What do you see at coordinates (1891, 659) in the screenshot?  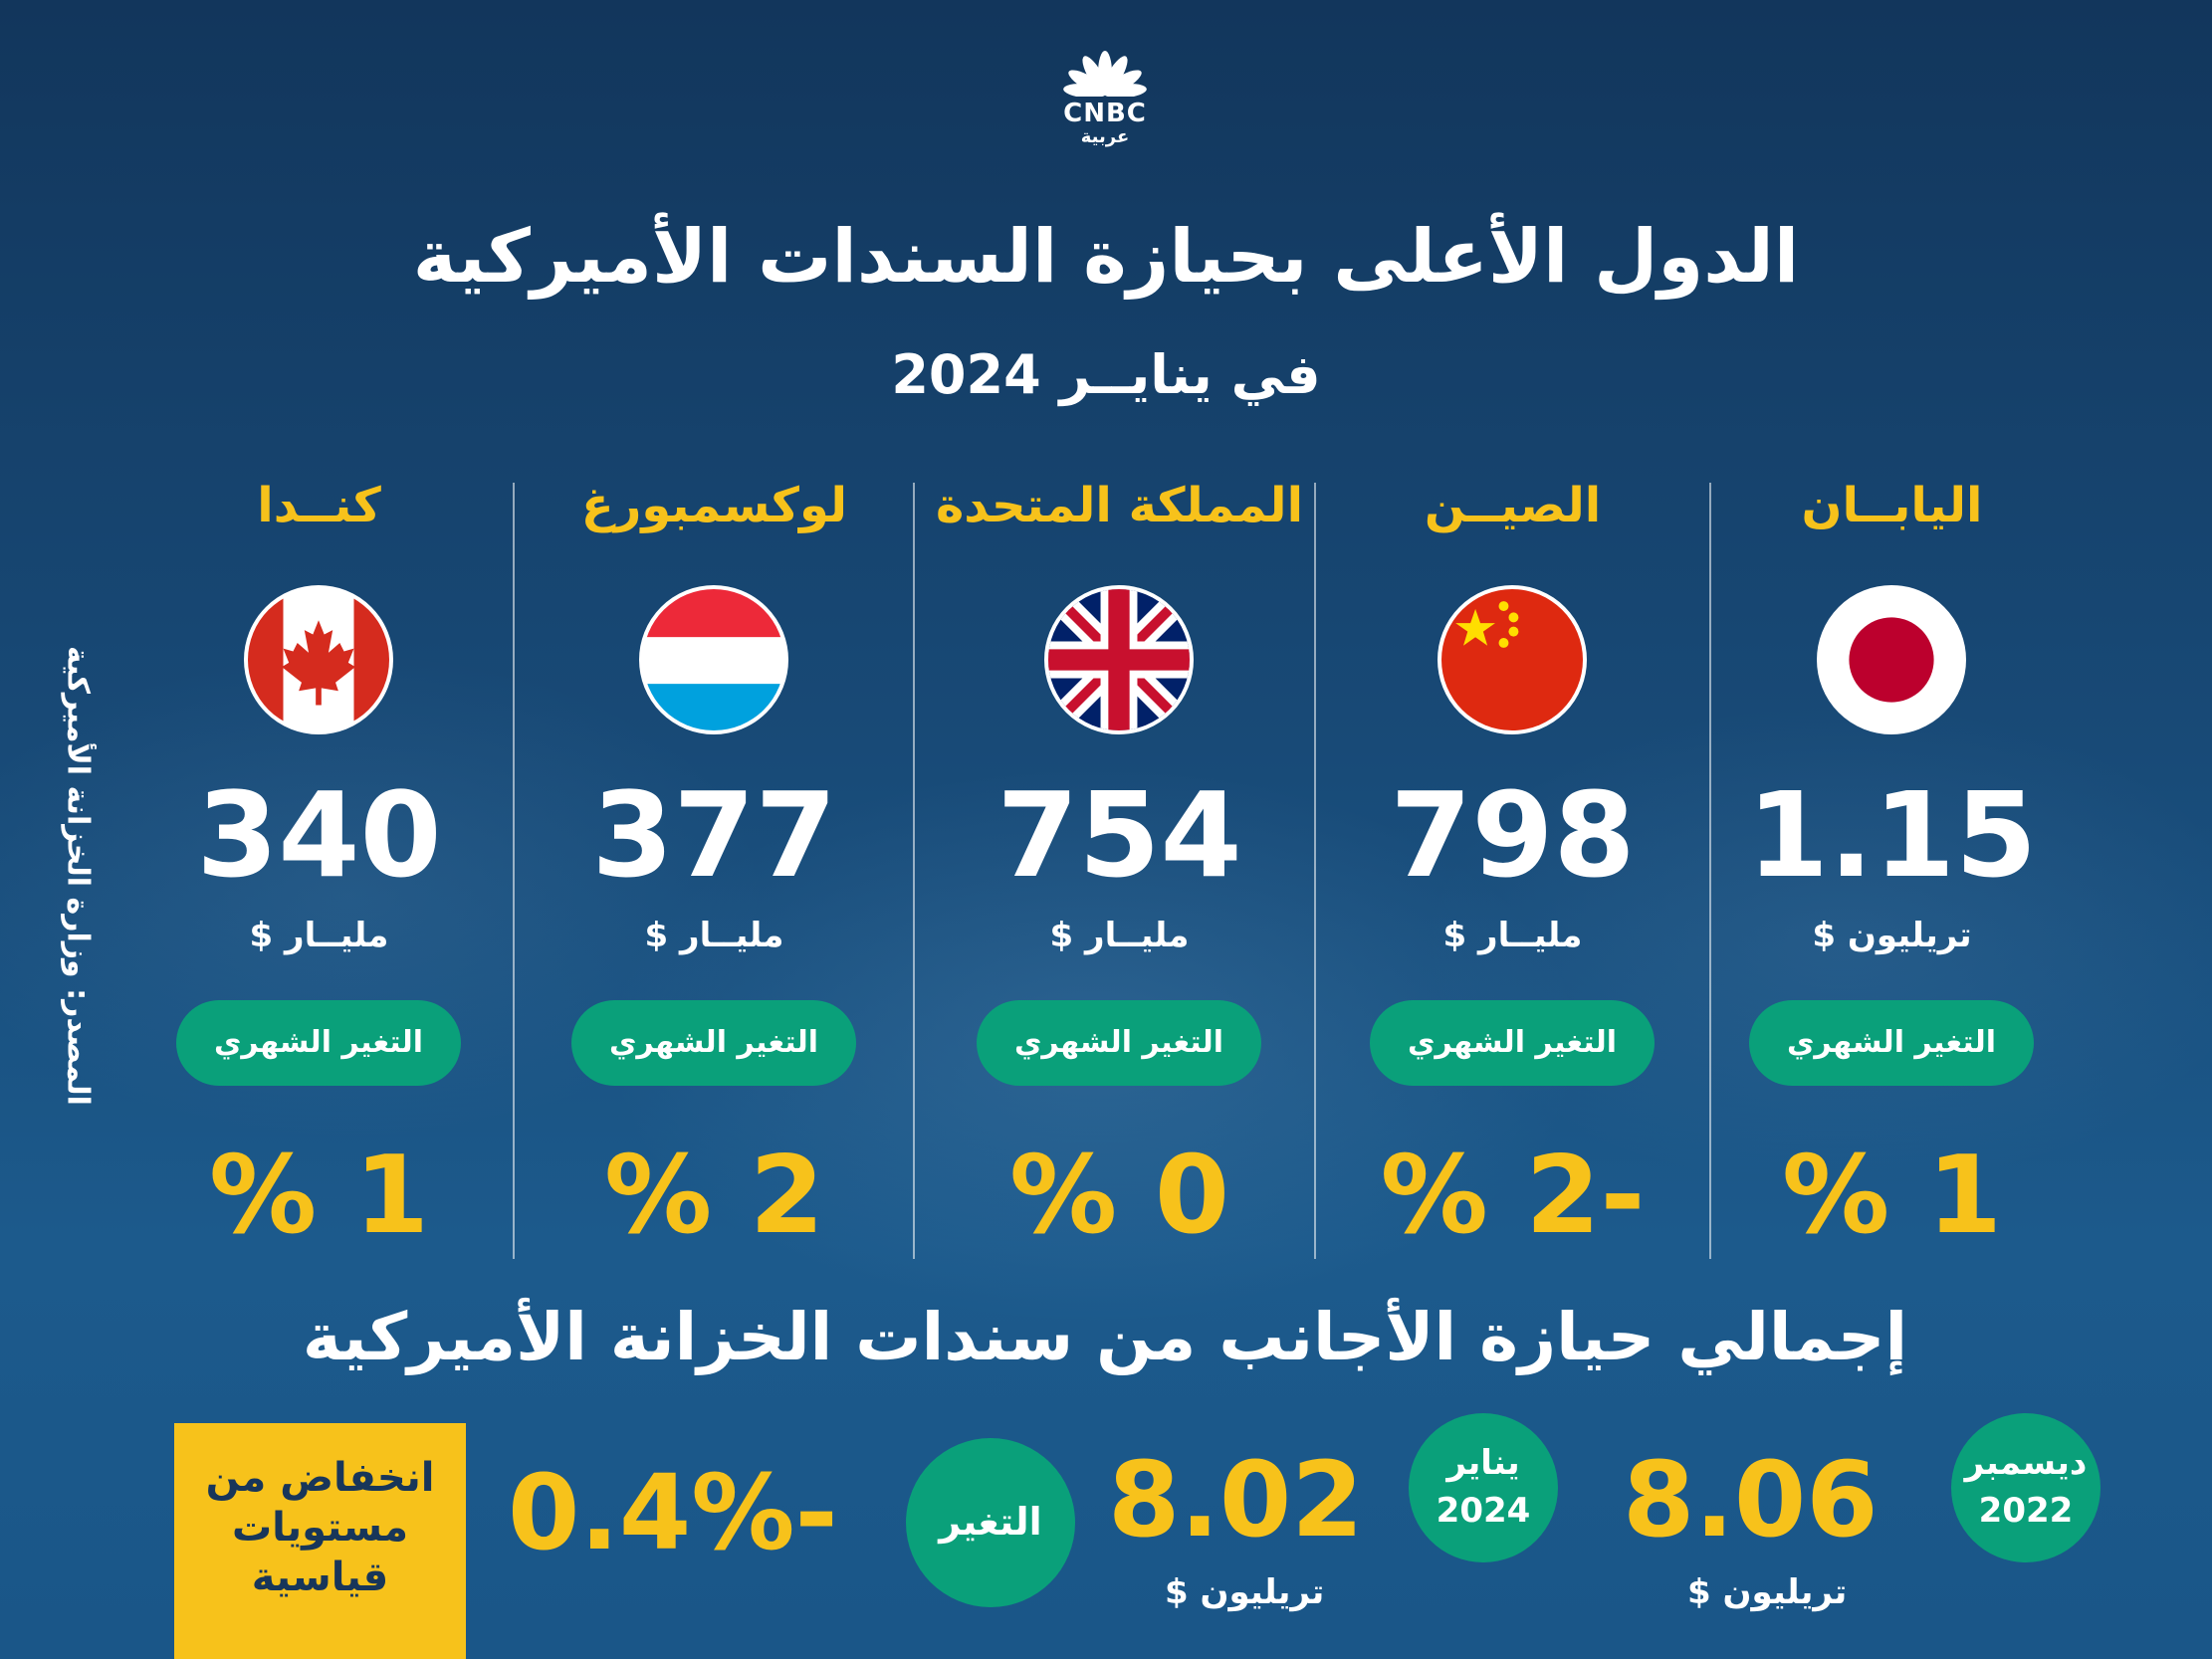 I see `japan-flag-icon` at bounding box center [1891, 659].